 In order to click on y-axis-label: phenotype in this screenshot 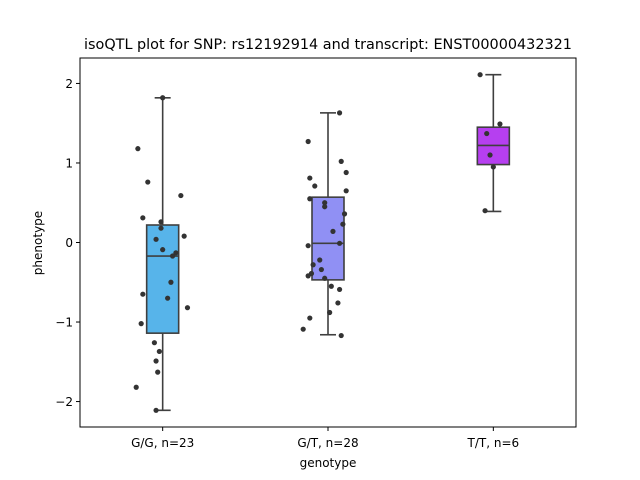, I will do `click(38, 243)`.